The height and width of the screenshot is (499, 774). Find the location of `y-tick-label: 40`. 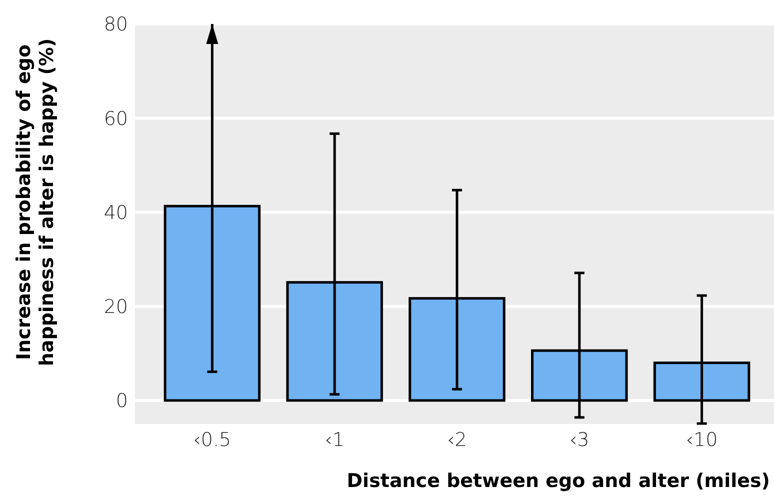

y-tick-label: 40 is located at coordinates (116, 213).